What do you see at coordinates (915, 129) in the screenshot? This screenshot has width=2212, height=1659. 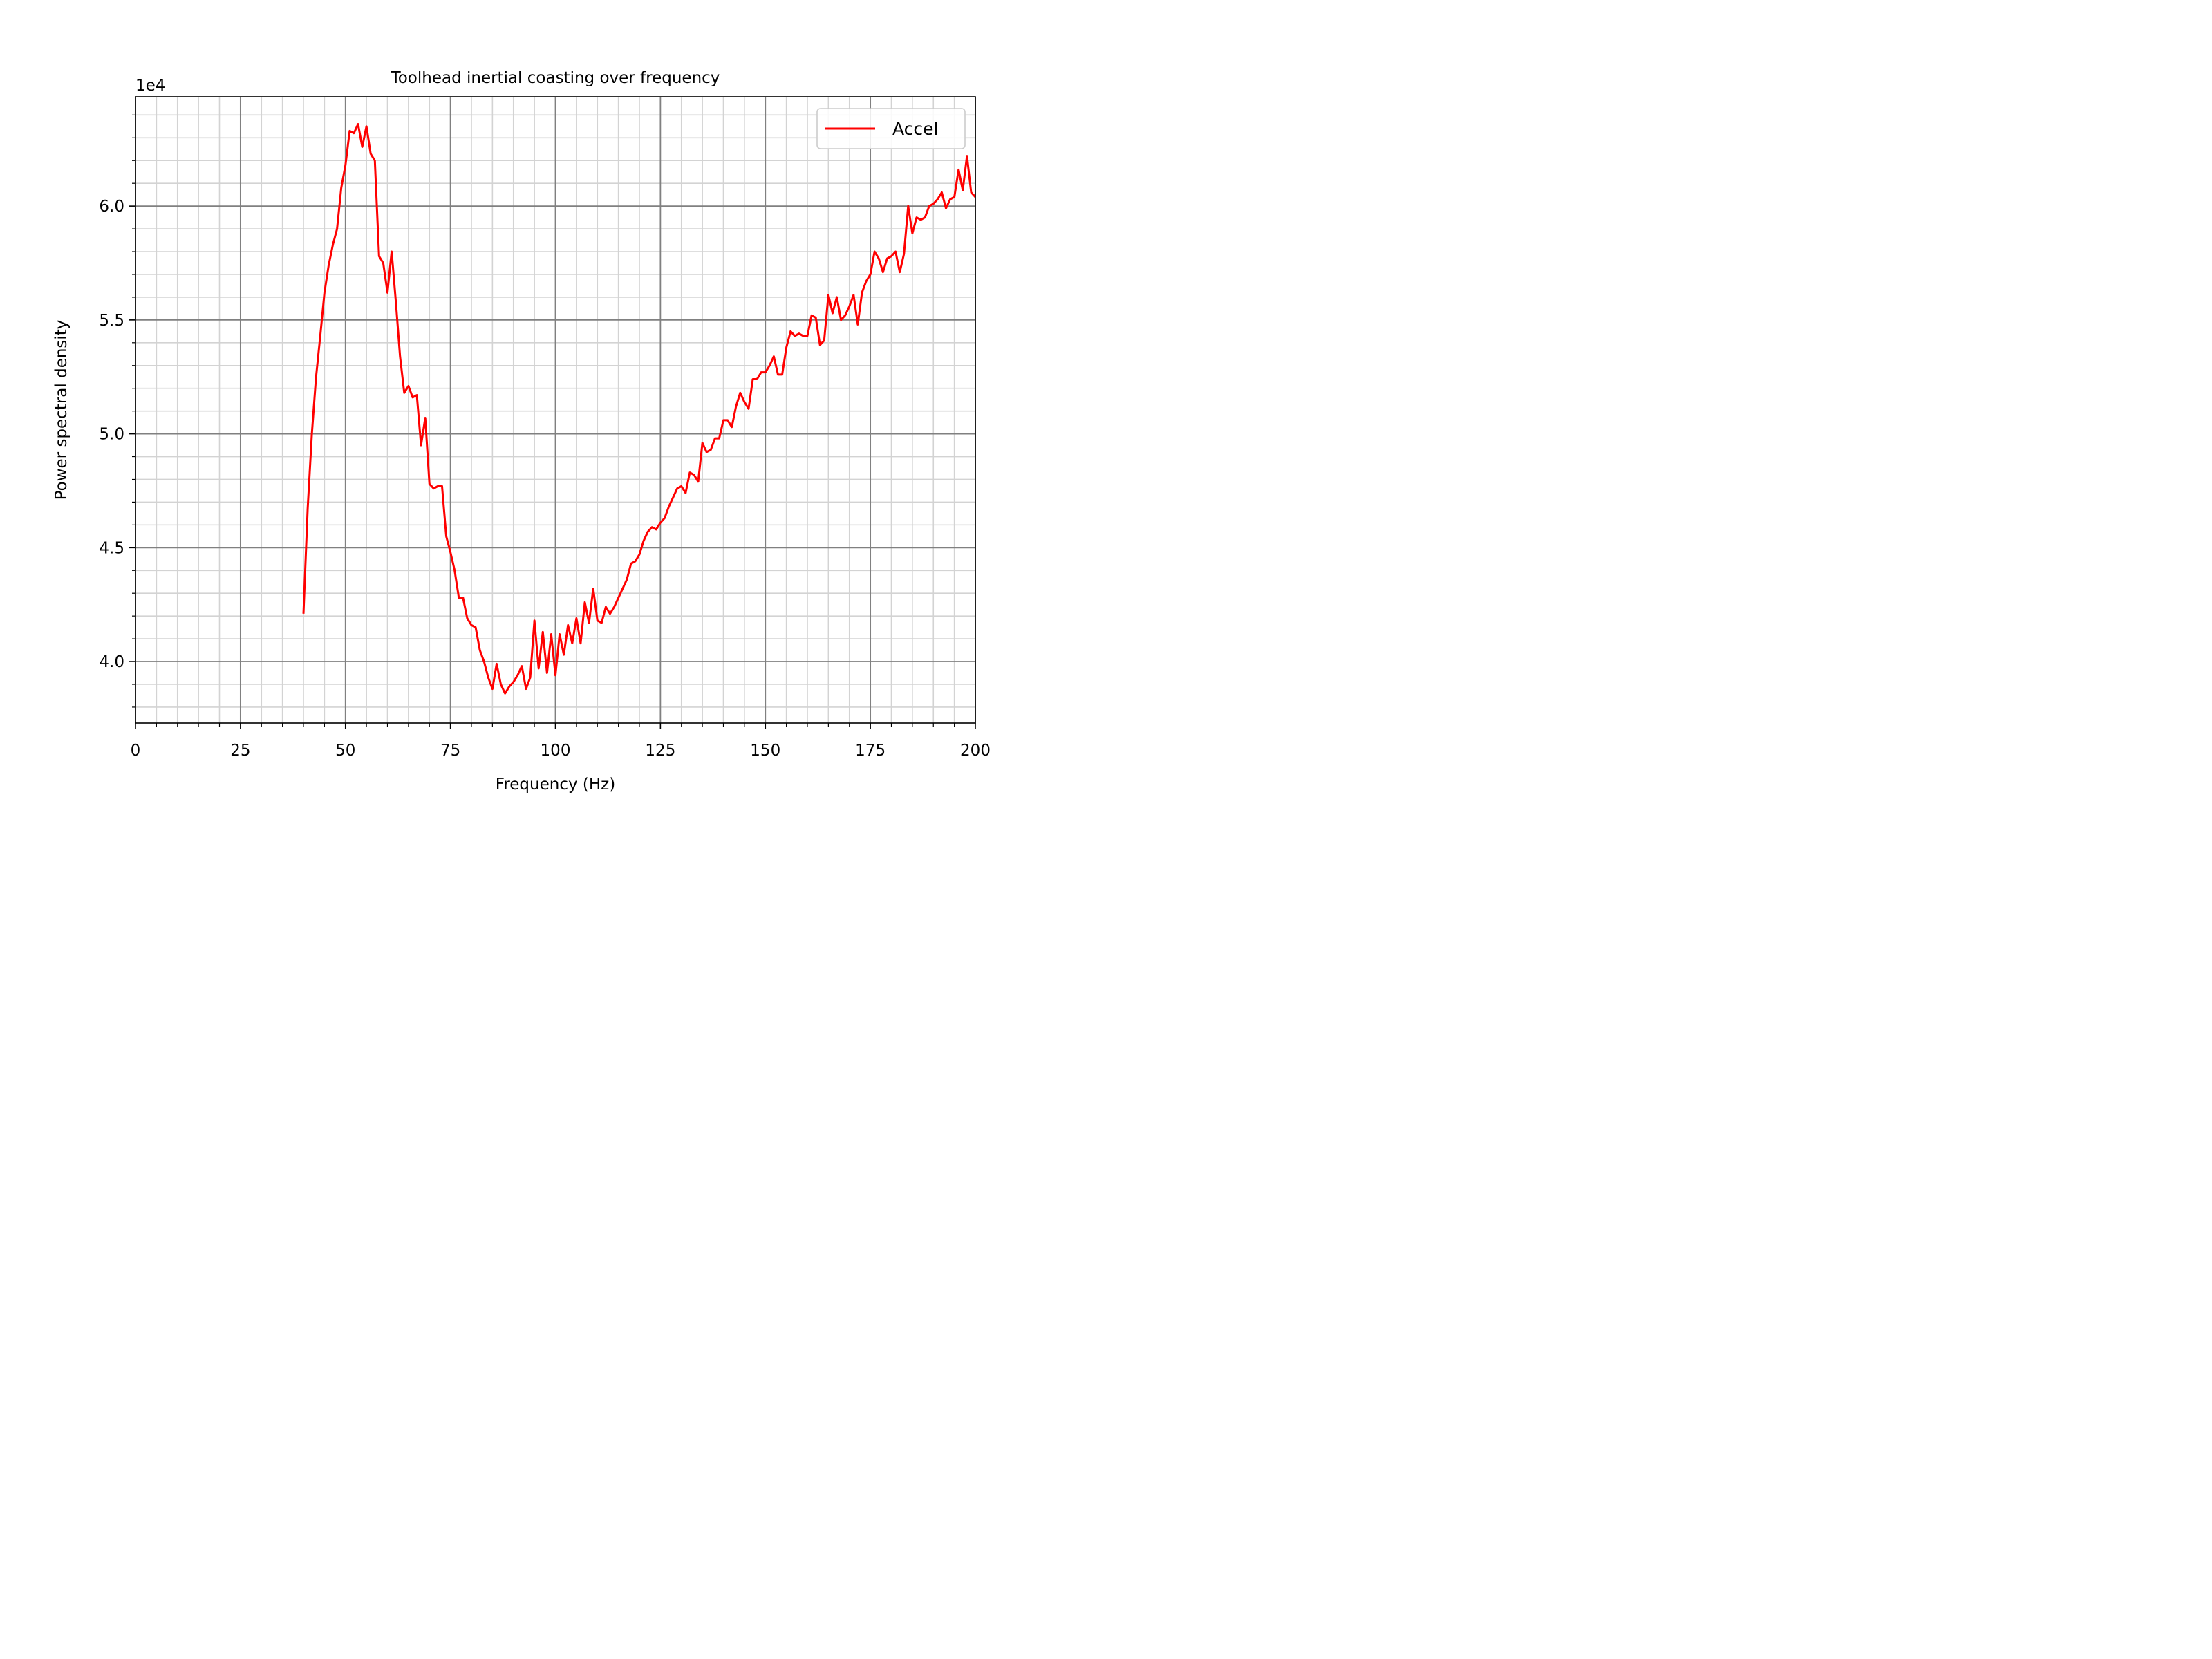 I see `legend-label-accel: Accel` at bounding box center [915, 129].